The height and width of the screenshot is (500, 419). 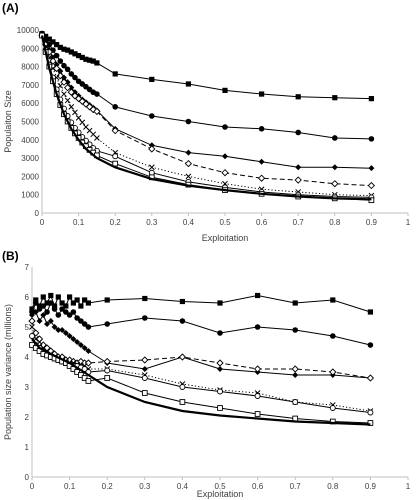 What do you see at coordinates (335, 222) in the screenshot?
I see `x-tick-label: 0.8` at bounding box center [335, 222].